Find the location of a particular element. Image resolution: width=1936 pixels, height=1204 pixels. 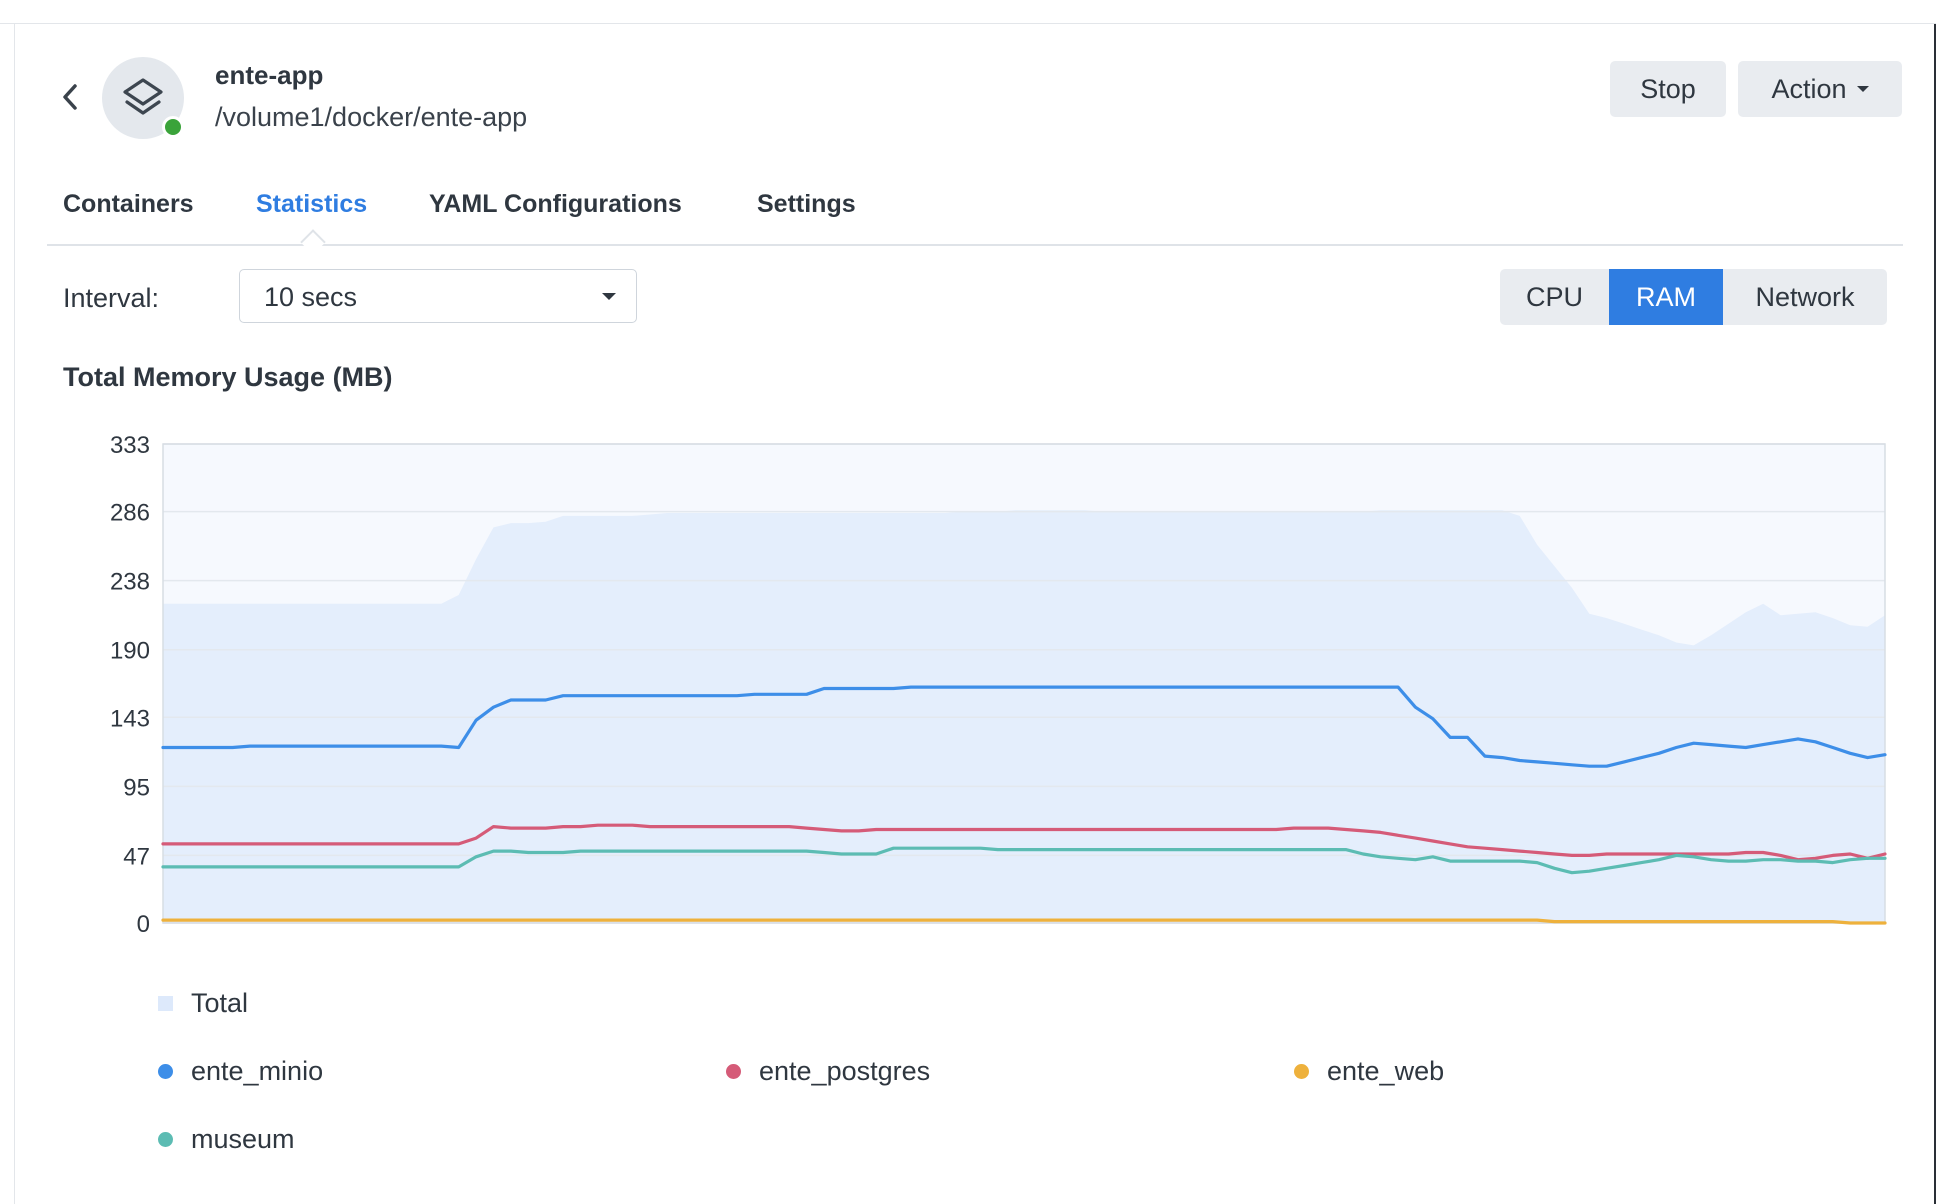

legend-ente-minio-label: ente_minio is located at coordinates (257, 1071).